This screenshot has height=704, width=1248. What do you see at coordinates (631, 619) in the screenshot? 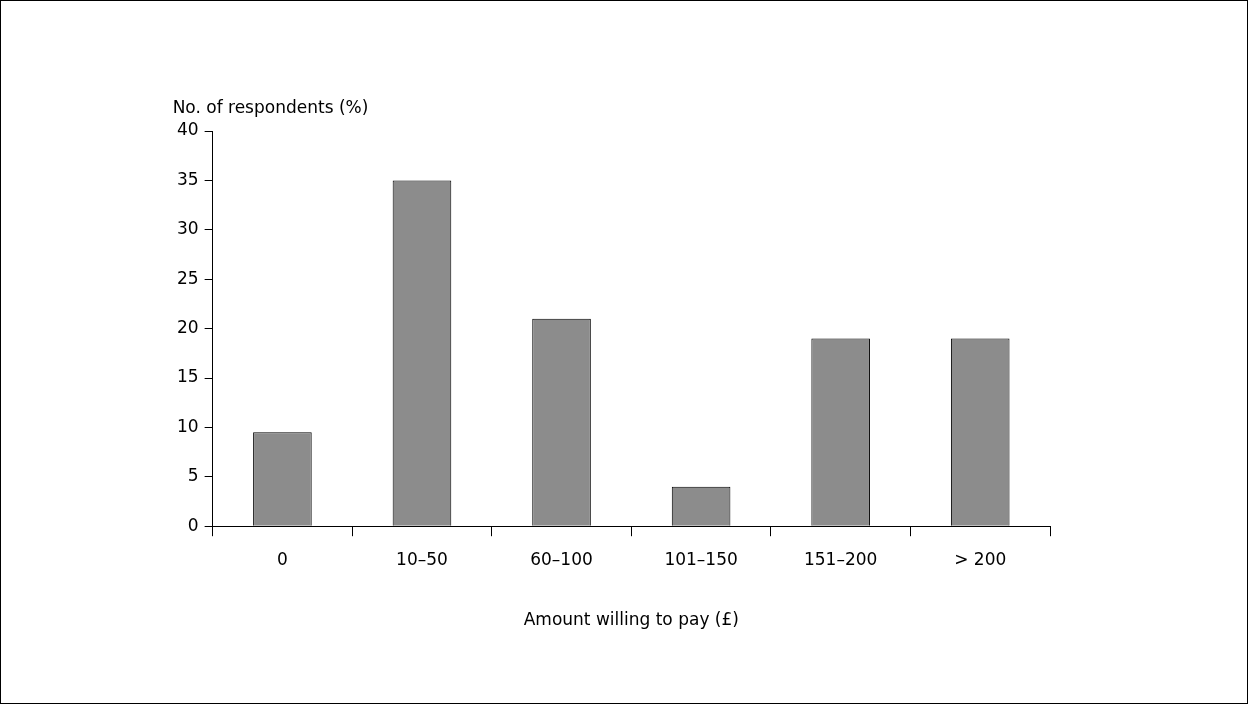
I see `x-axis-title: Amount willing to pay (£)` at bounding box center [631, 619].